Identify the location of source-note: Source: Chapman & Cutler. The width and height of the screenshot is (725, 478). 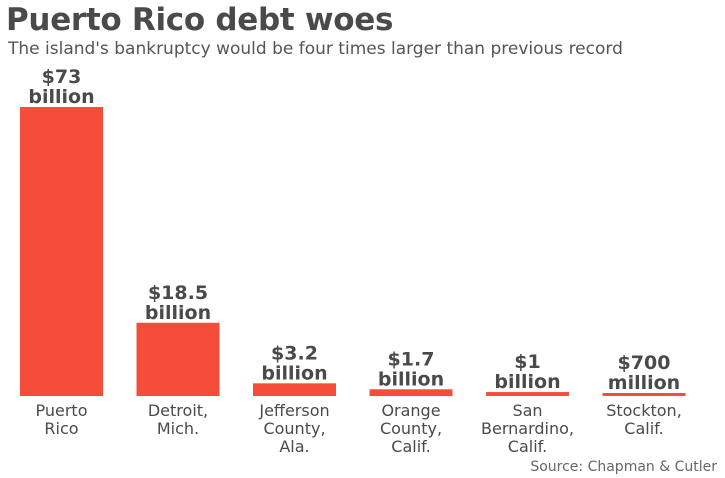
(623, 467).